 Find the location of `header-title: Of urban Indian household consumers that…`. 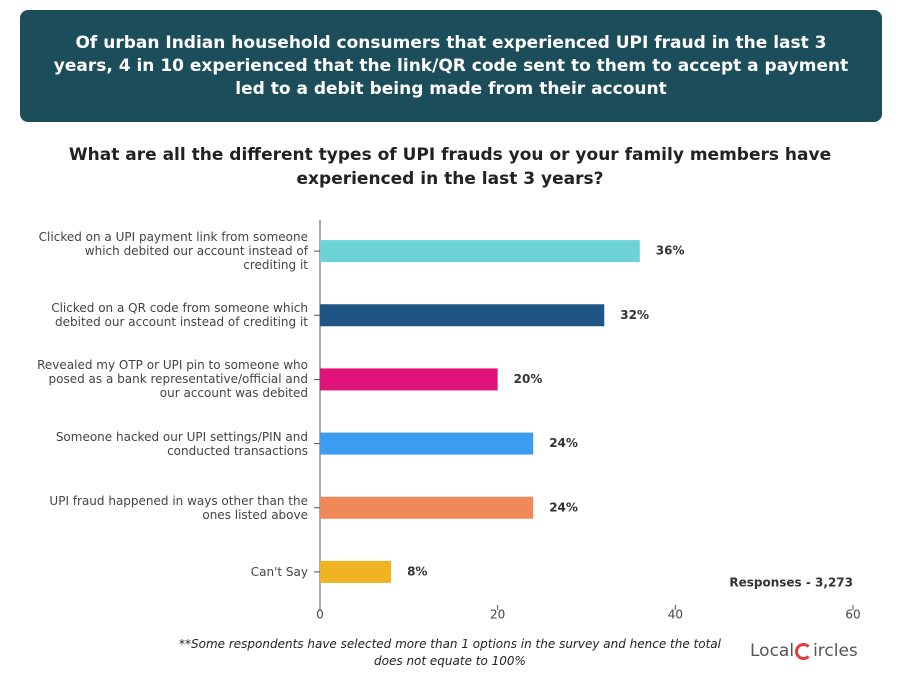

header-title: Of urban Indian household consumers that… is located at coordinates (451, 65).